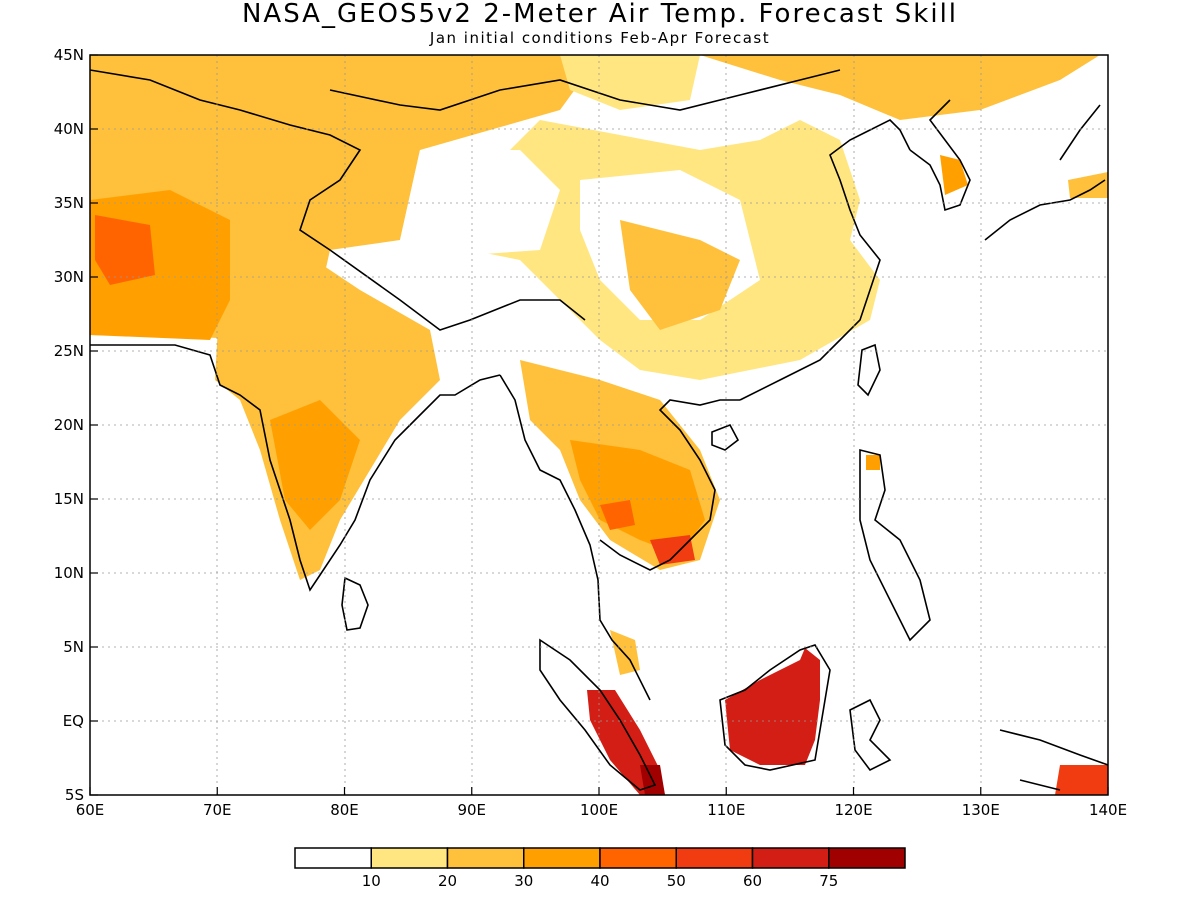 The image size is (1200, 900). I want to click on y-tick-label: 10N, so click(69, 573).